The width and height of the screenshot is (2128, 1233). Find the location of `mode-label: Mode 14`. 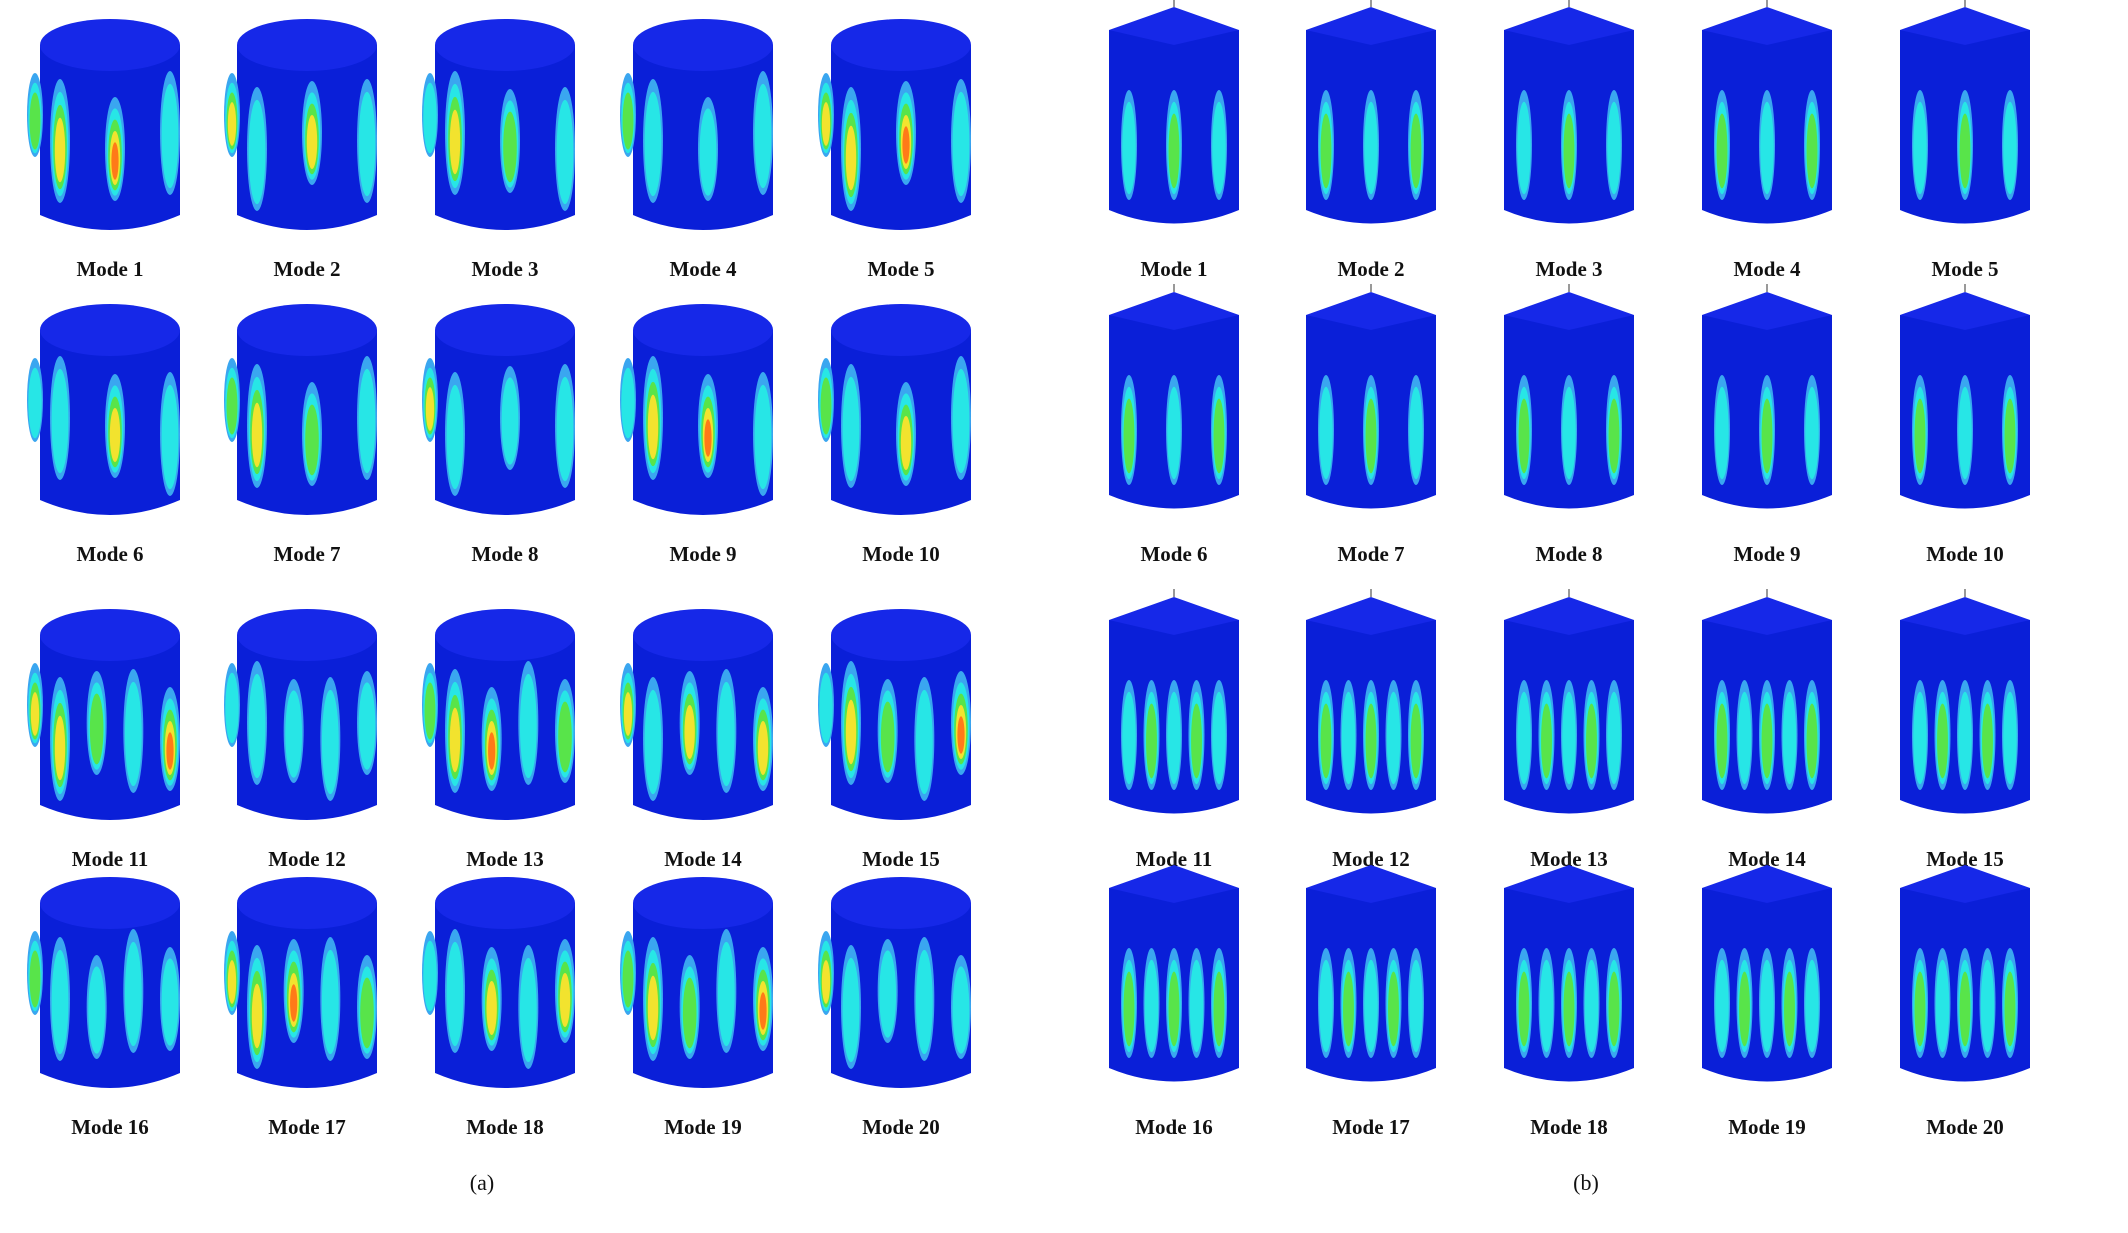

mode-label: Mode 14 is located at coordinates (703, 859).